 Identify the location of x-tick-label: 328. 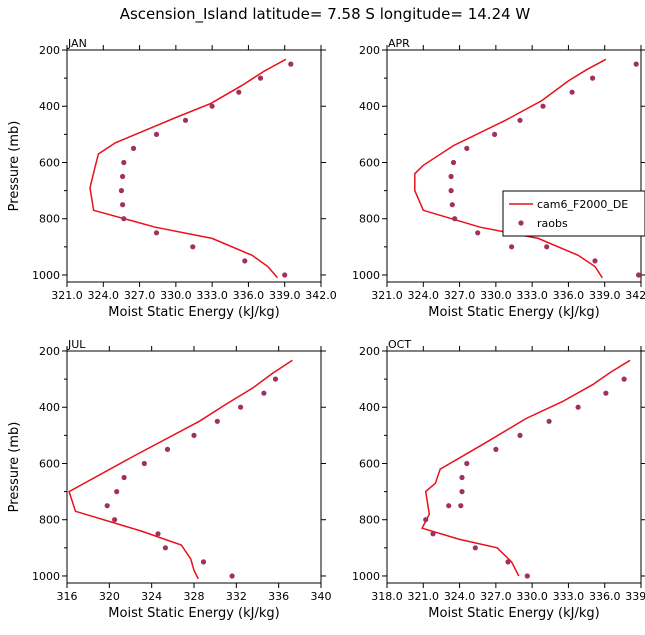
(194, 596).